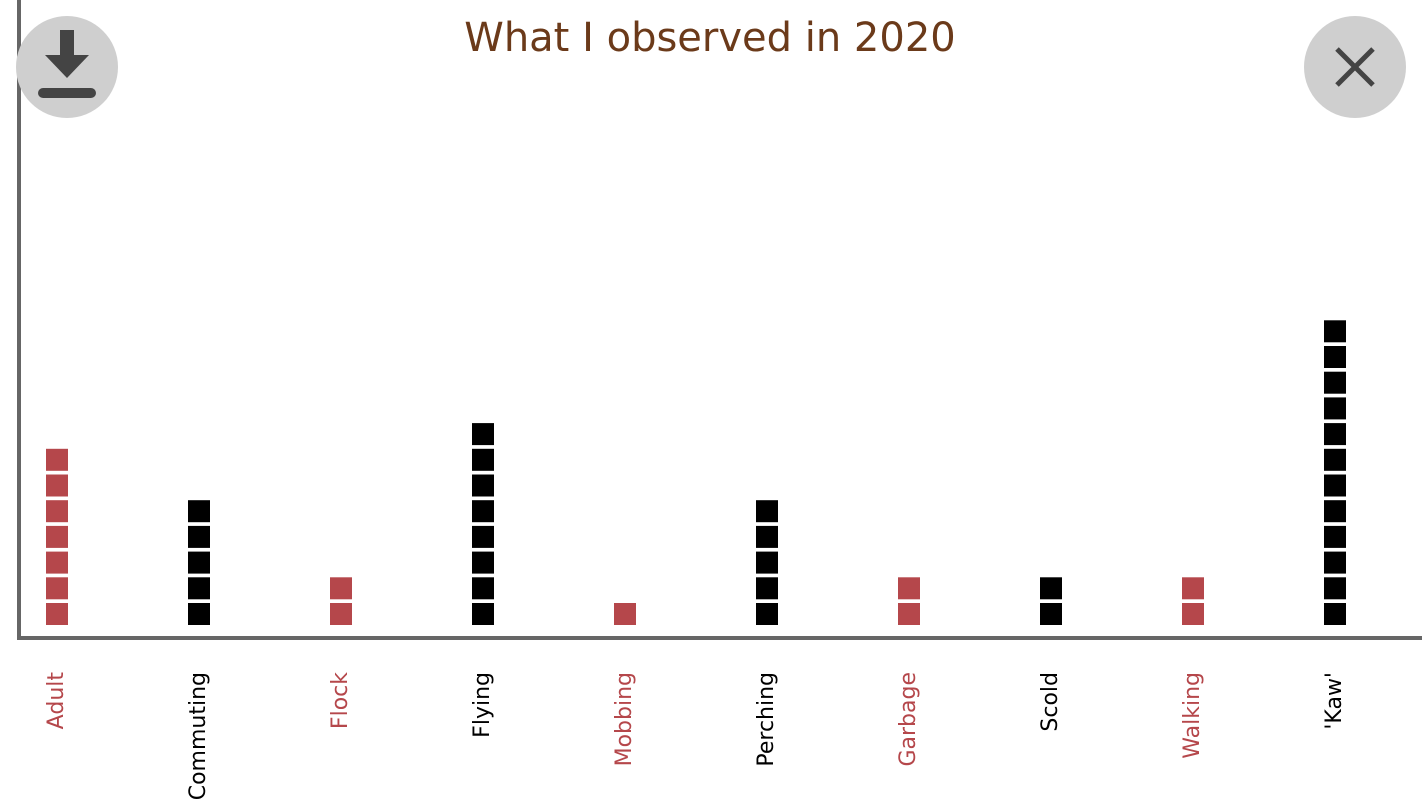 The width and height of the screenshot is (1422, 800). Describe the element at coordinates (482, 705) in the screenshot. I see `x-tick-label: Flying` at that location.